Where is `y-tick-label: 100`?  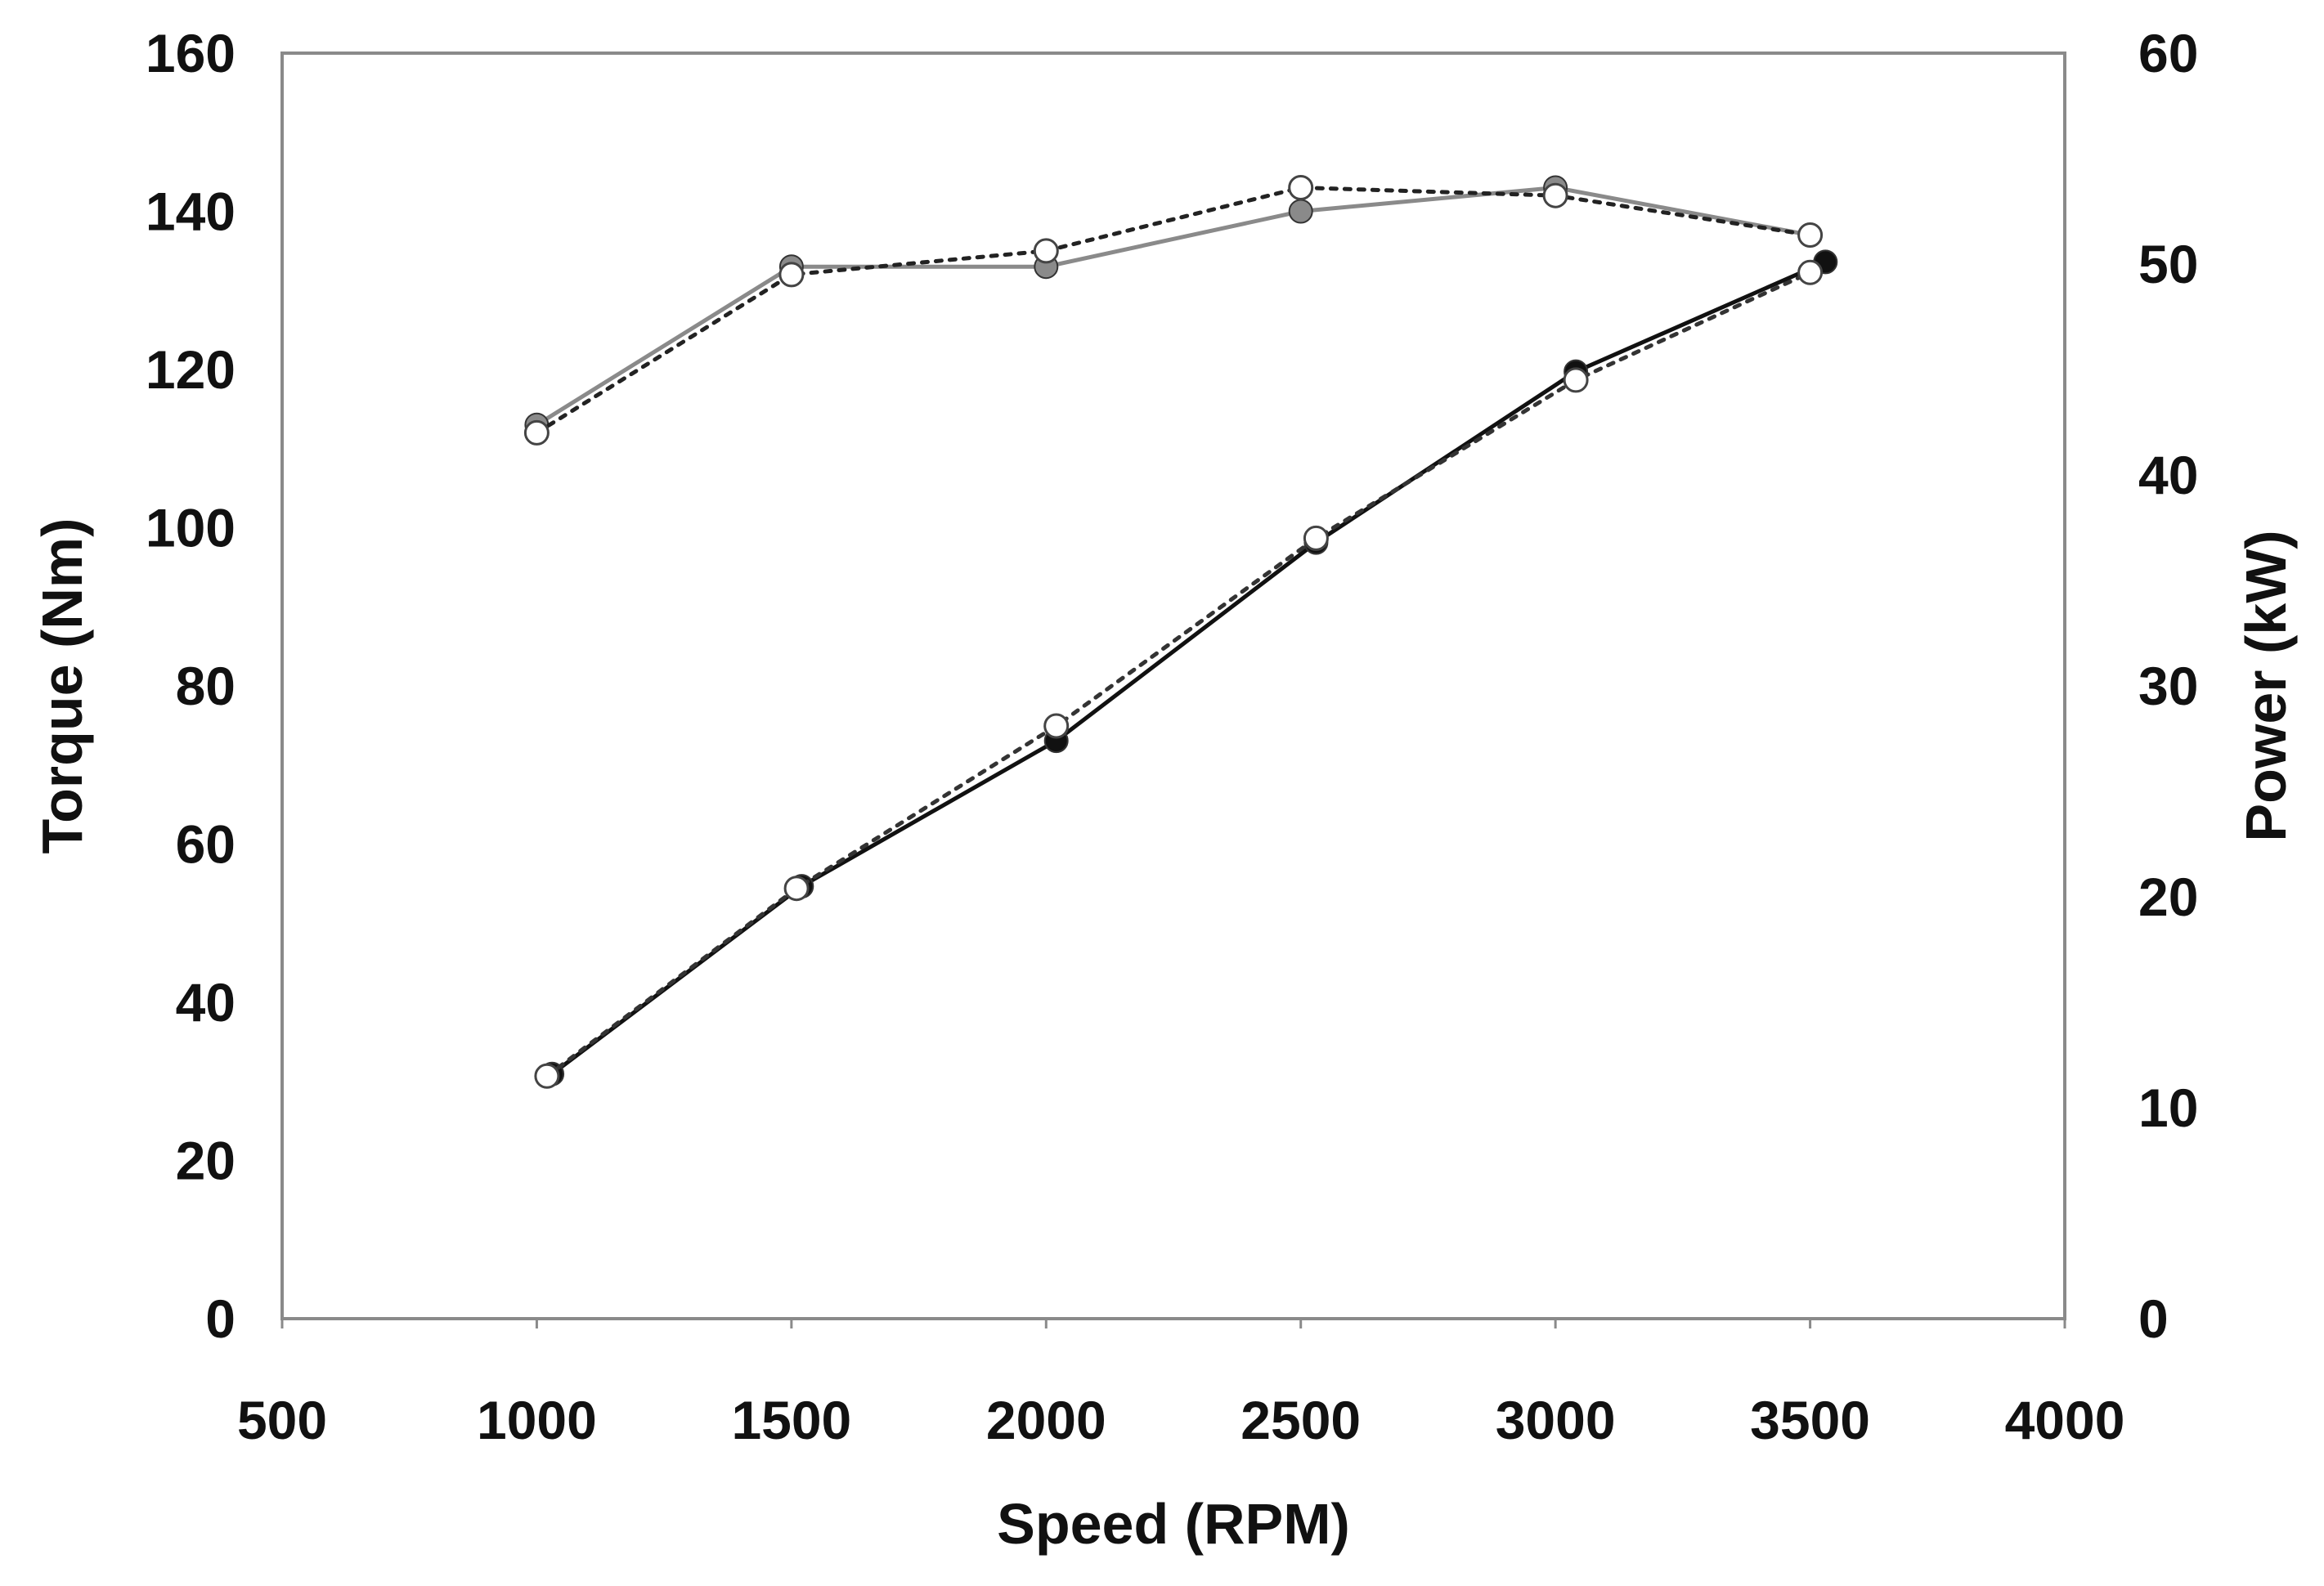 y-tick-label: 100 is located at coordinates (191, 528).